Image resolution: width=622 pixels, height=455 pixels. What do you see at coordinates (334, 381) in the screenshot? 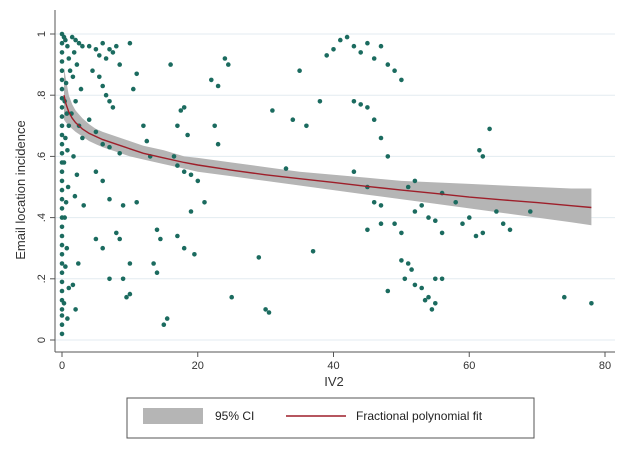
I see `x-axis-title: IV2` at bounding box center [334, 381].